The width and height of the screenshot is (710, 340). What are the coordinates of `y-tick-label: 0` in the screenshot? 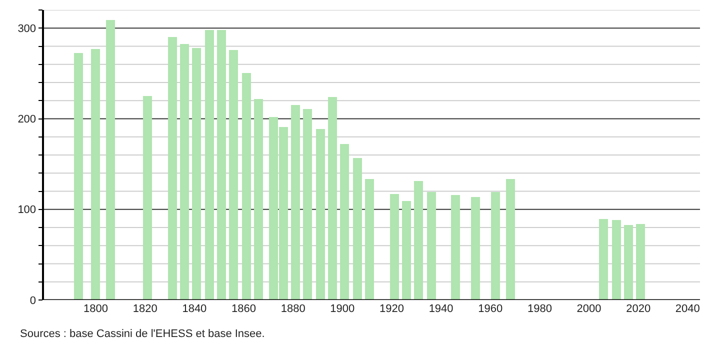 It's located at (33, 300).